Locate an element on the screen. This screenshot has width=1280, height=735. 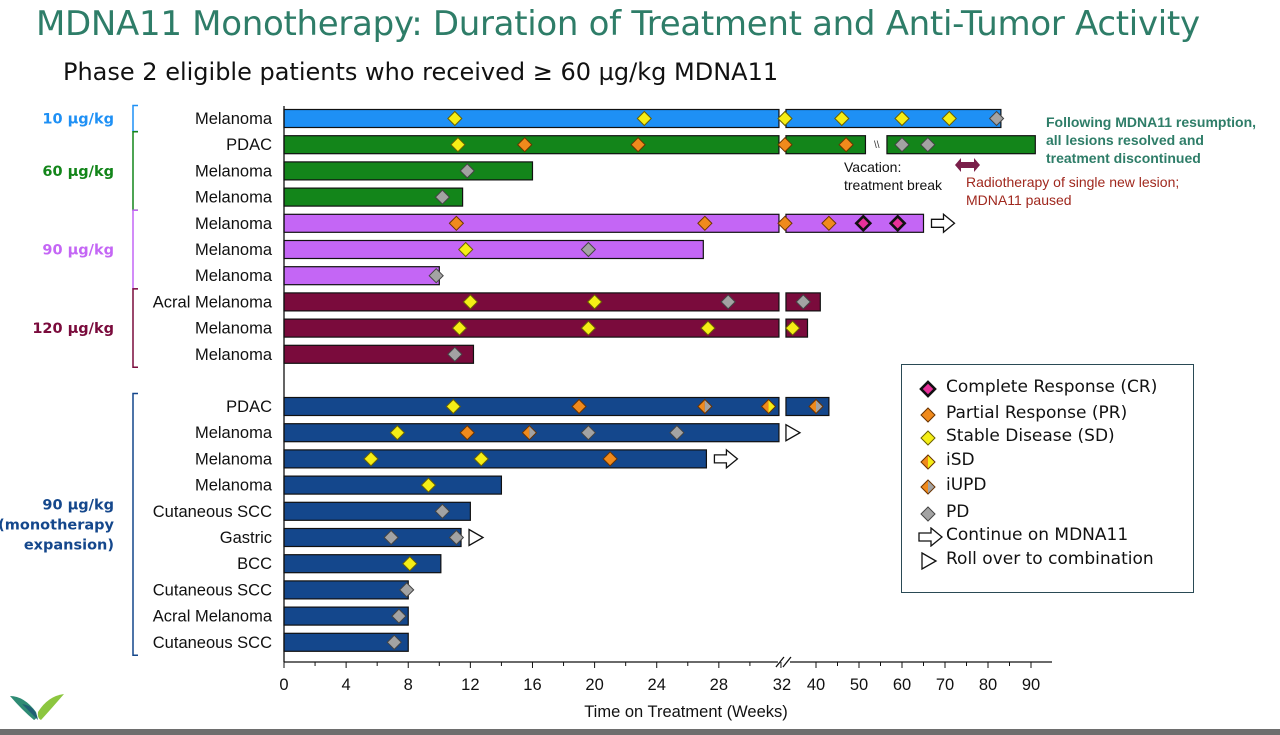
radiotherapy-note: MDNA11 paused is located at coordinates (1019, 200).